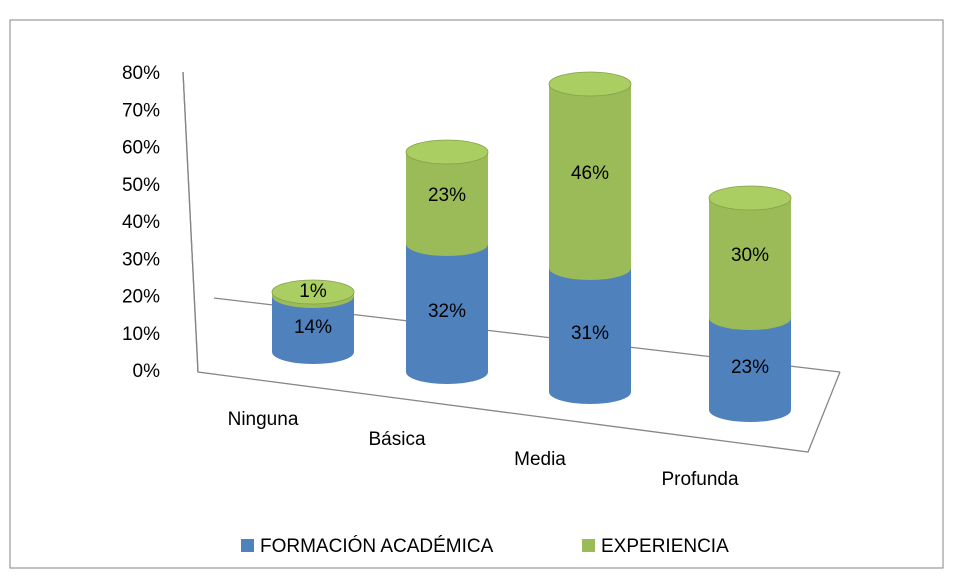  What do you see at coordinates (141, 259) in the screenshot?
I see `y-tick-label: 30%` at bounding box center [141, 259].